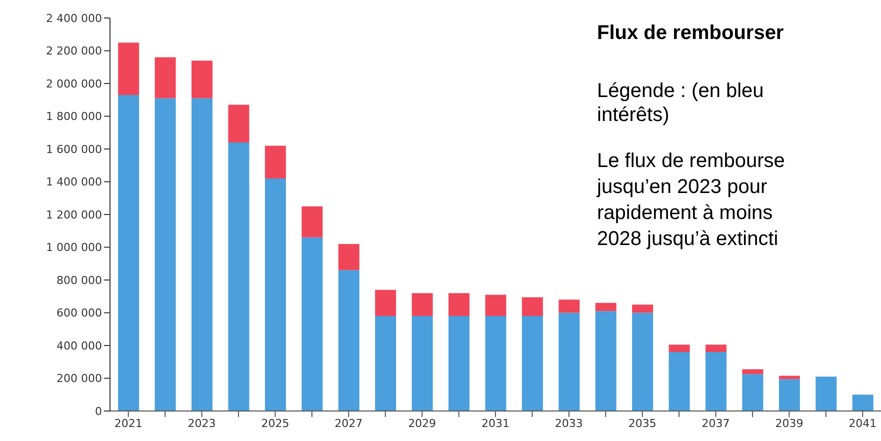 The image size is (881, 441). Describe the element at coordinates (74, 117) in the screenshot. I see `y-tick-label: 1 800 000` at that location.